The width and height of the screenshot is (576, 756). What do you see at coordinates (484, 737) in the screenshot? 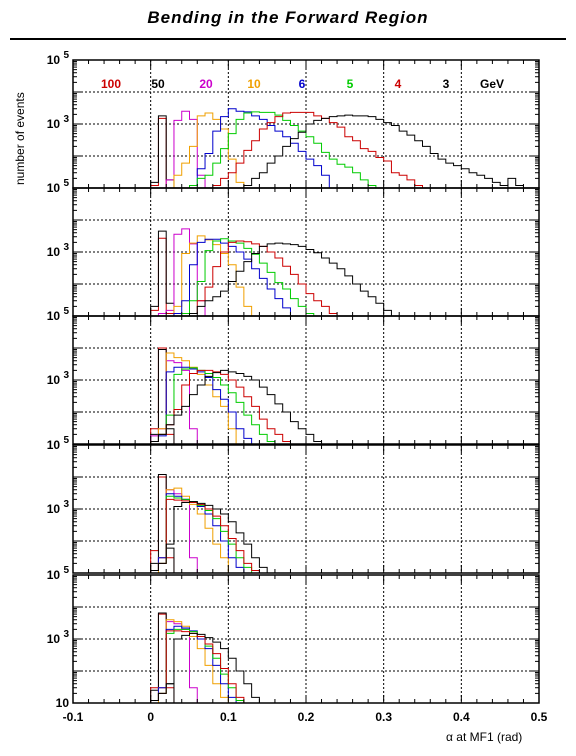
I see `x-axis-label: α at MF1 (rad)` at bounding box center [484, 737].